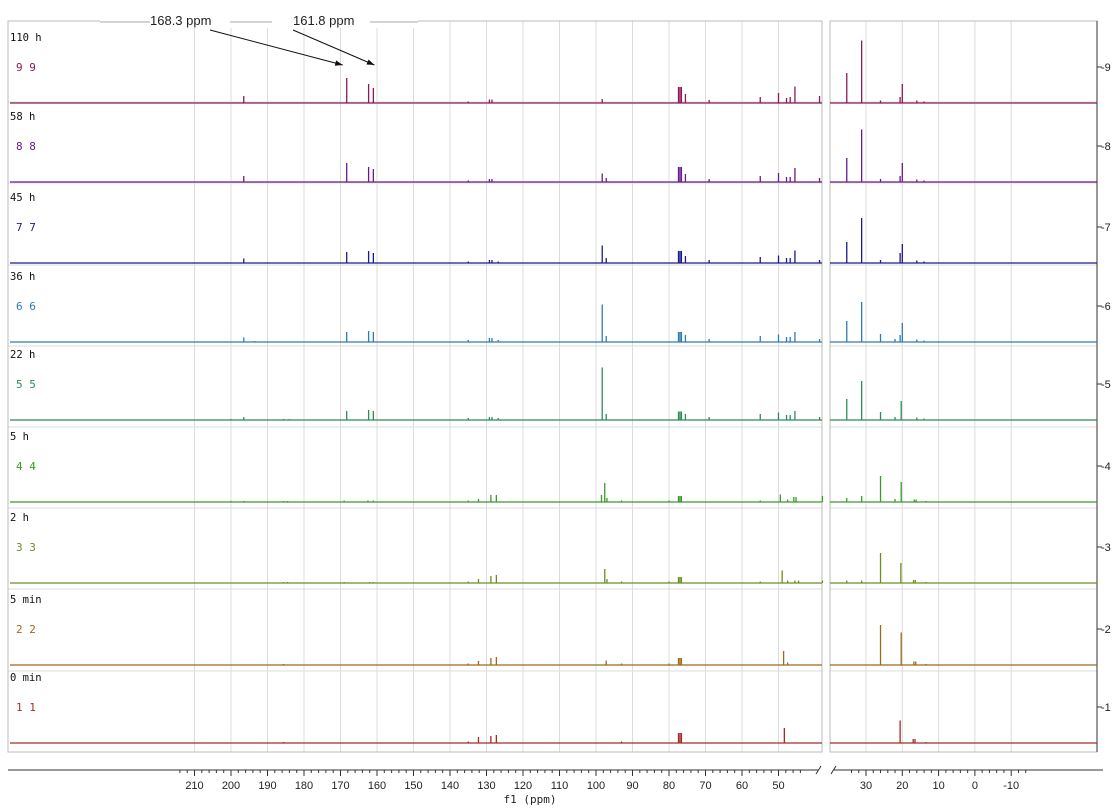  Describe the element at coordinates (26, 384) in the screenshot. I see `trace-row-label: 5 5` at that location.